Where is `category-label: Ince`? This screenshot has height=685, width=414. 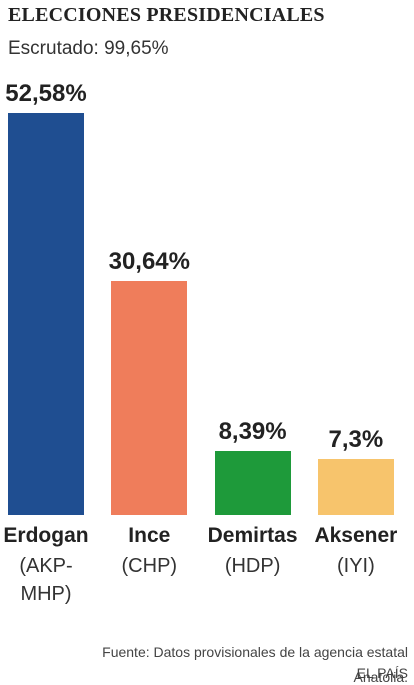
category-label: Ince is located at coordinates (149, 535).